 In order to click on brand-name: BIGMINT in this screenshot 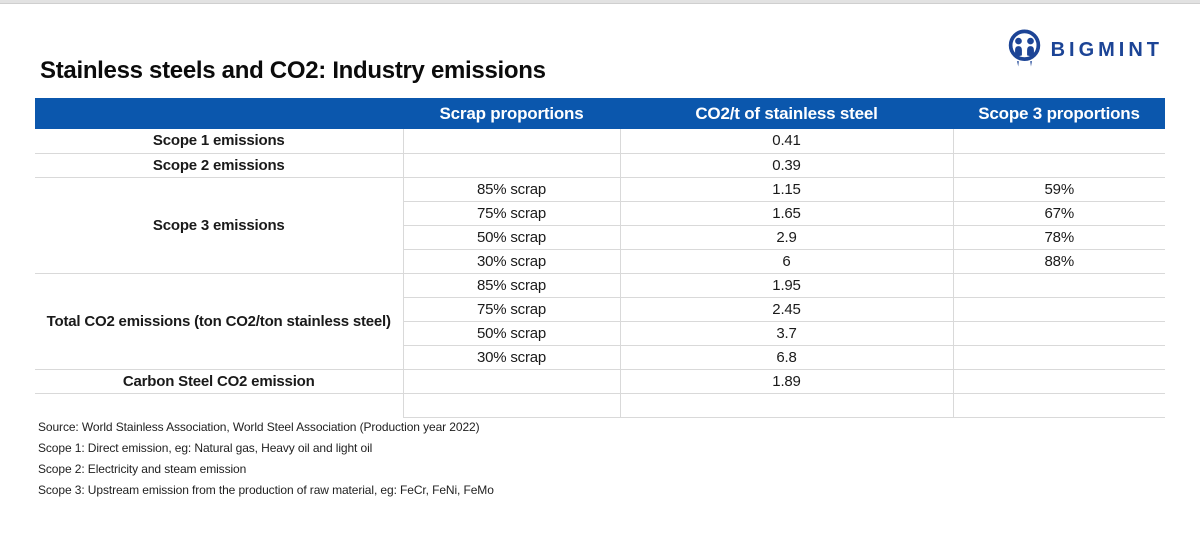, I will do `click(1106, 50)`.